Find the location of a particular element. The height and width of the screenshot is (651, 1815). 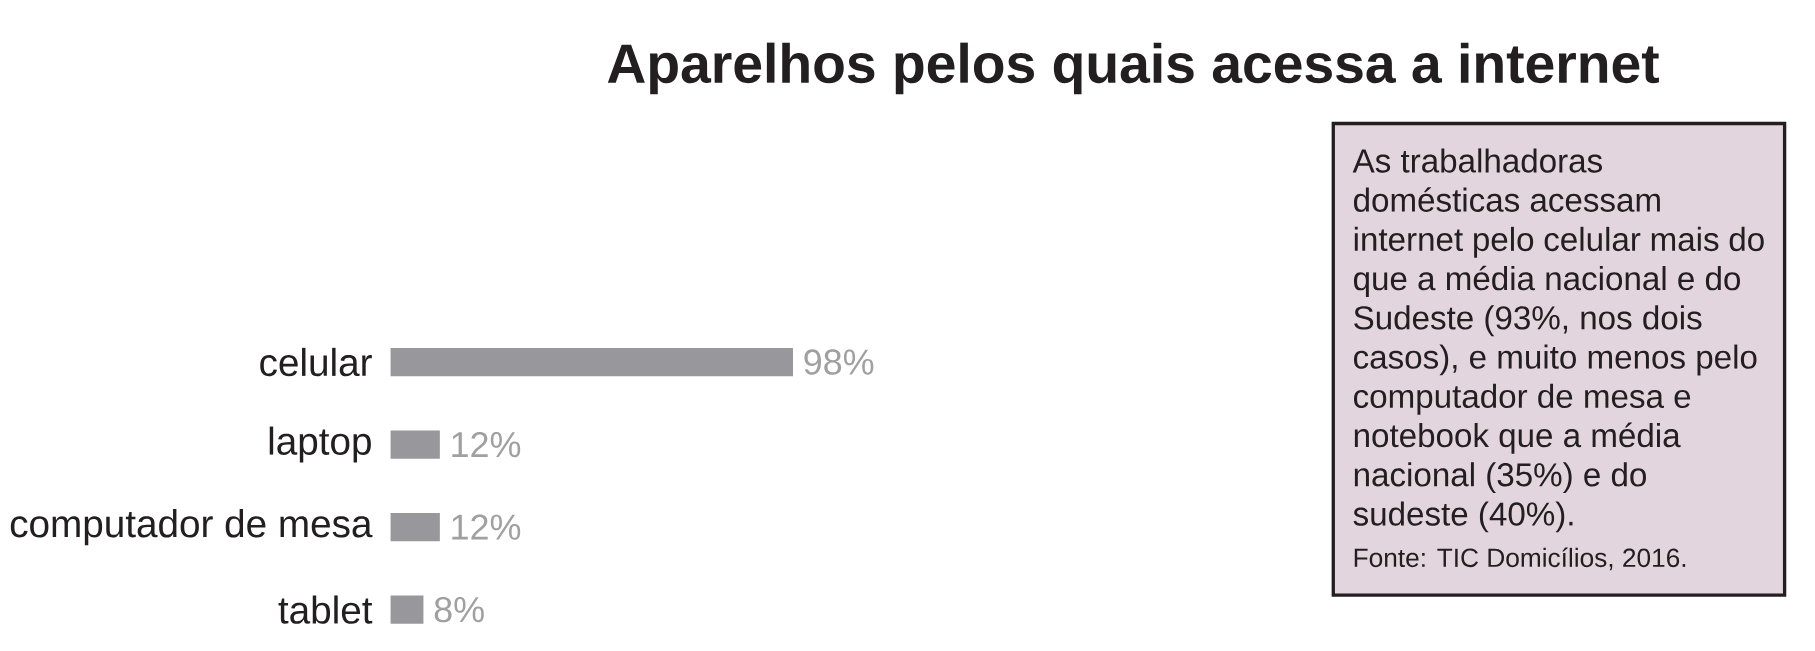

data-label: 8% is located at coordinates (459, 609).